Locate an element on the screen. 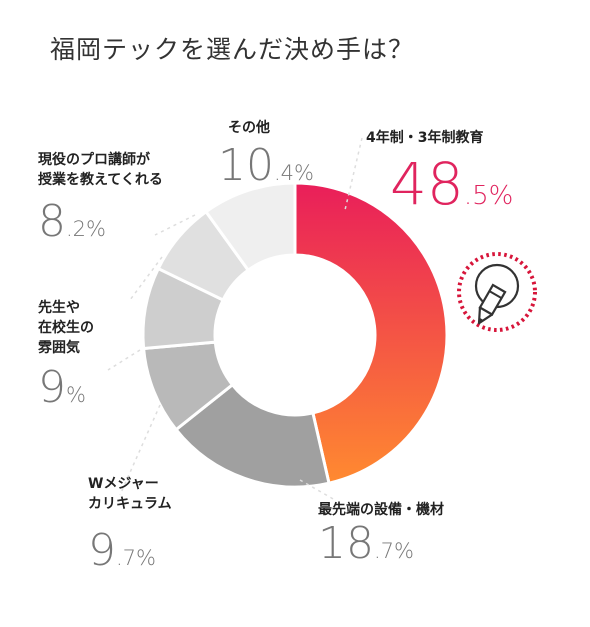 Image resolution: width=590 pixels, height=627 pixels. slice-label-line: 在校生の is located at coordinates (66, 328).